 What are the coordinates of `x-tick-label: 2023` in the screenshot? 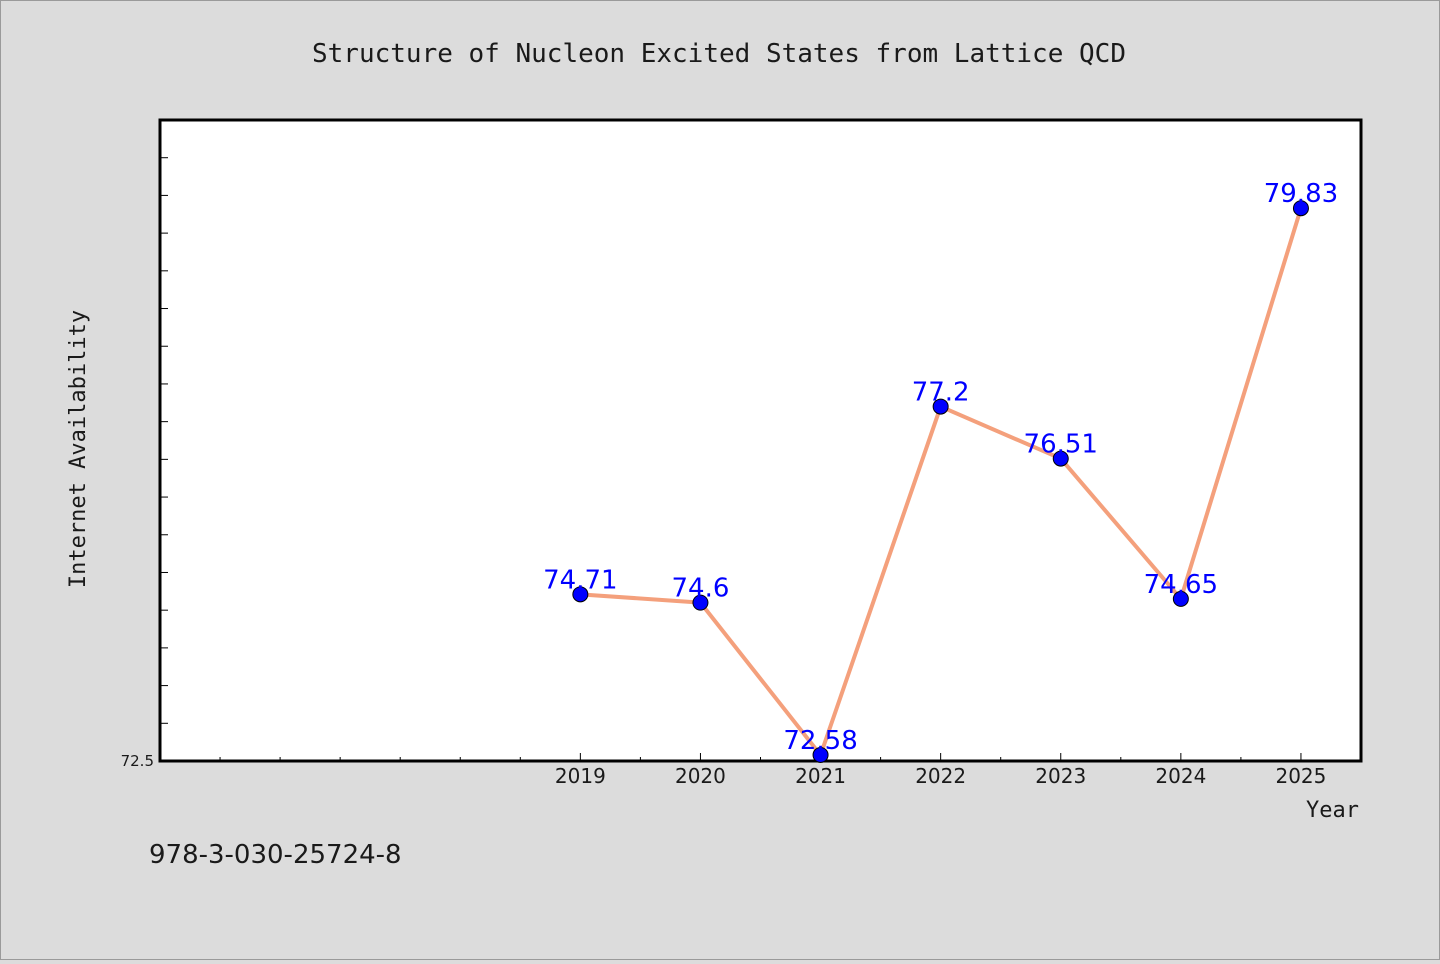 It's located at (1060, 776).